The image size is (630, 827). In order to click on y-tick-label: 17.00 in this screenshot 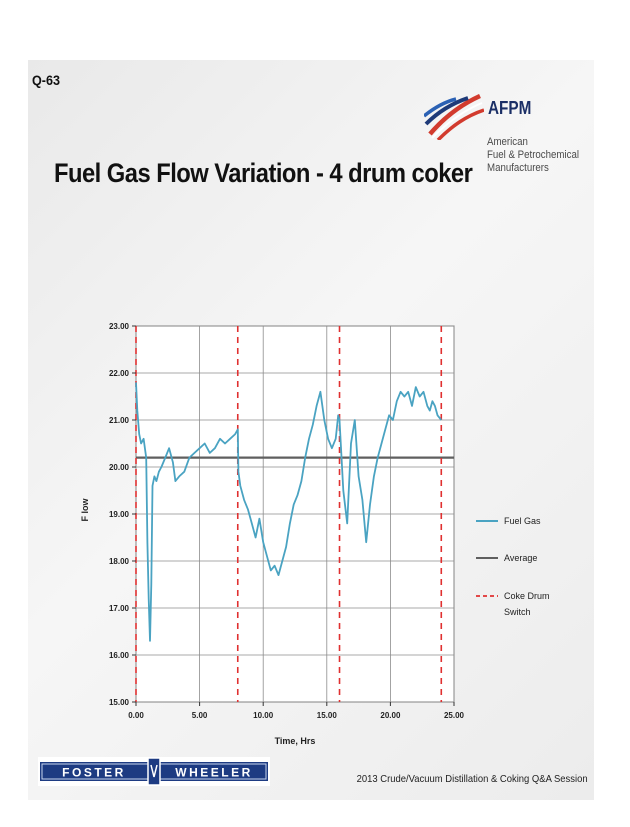, I will do `click(119, 608)`.